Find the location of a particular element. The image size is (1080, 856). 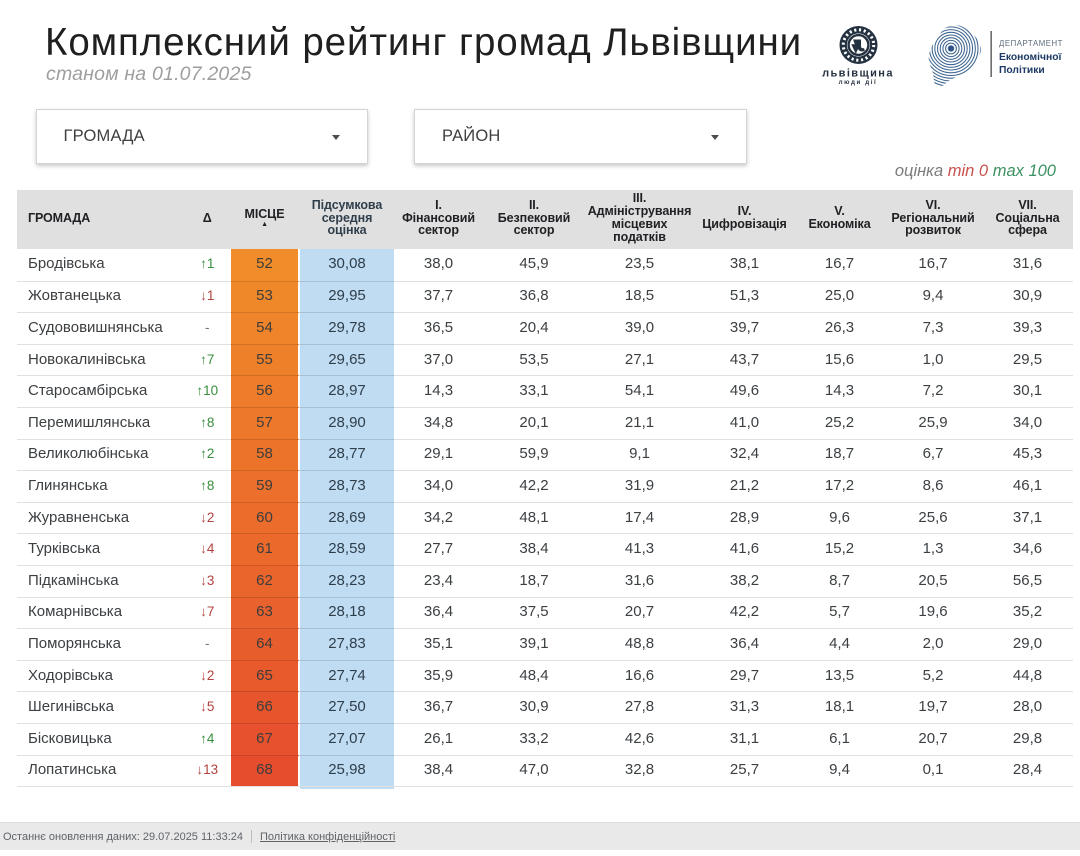

svg-text: Політики is located at coordinates (1022, 70).